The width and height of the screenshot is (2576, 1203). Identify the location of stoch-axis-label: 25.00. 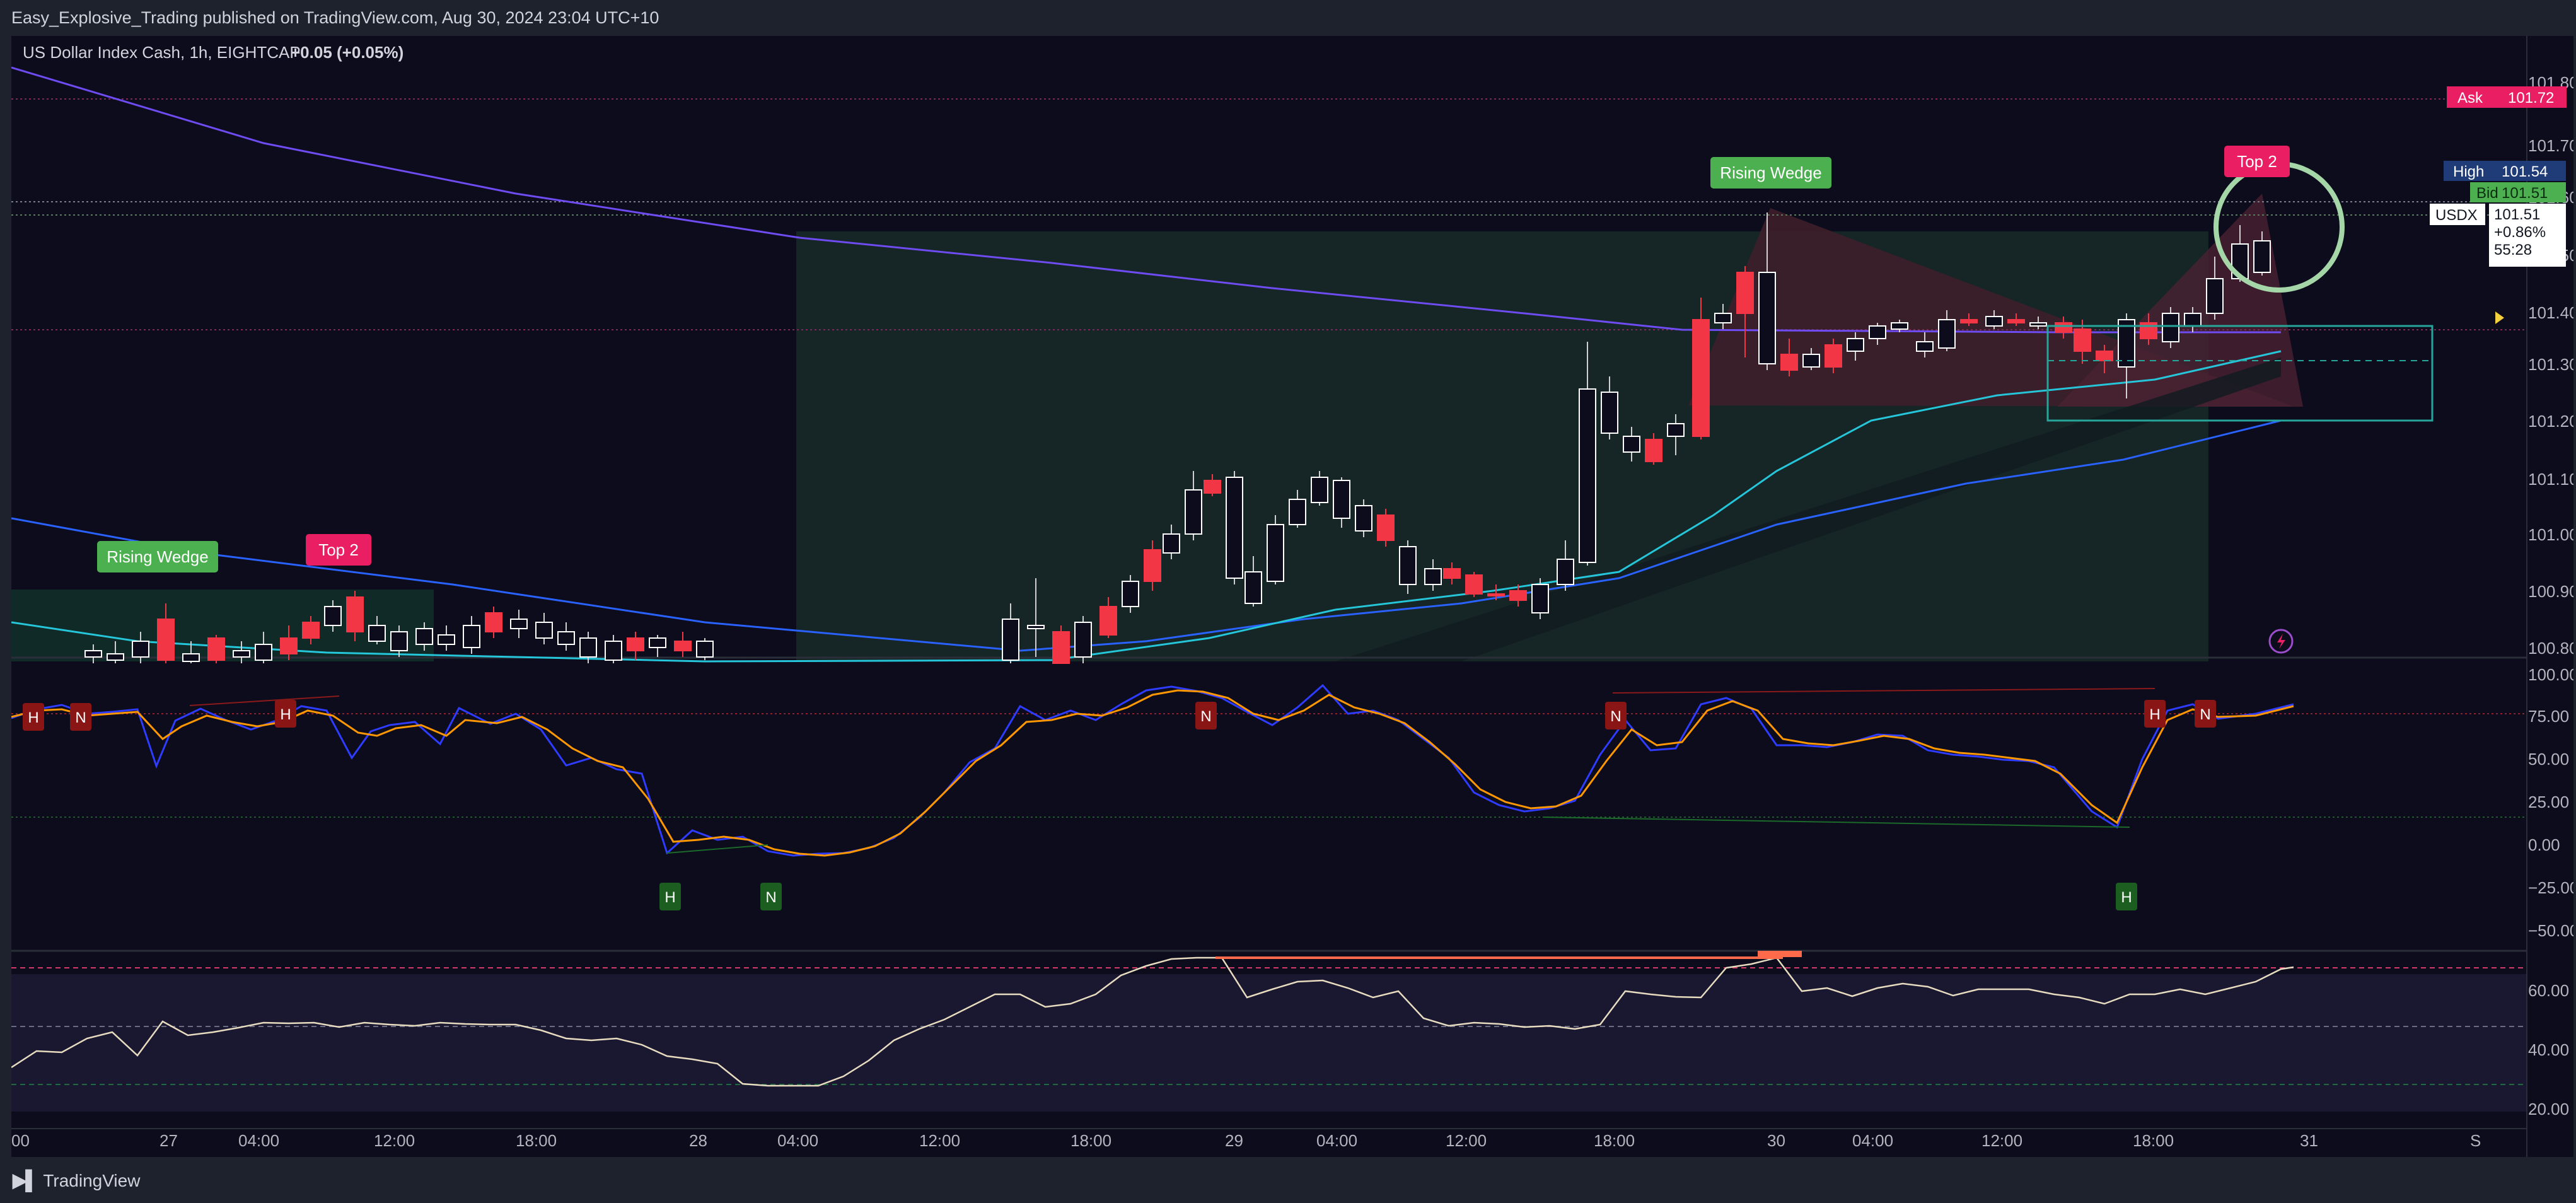
(2548, 802).